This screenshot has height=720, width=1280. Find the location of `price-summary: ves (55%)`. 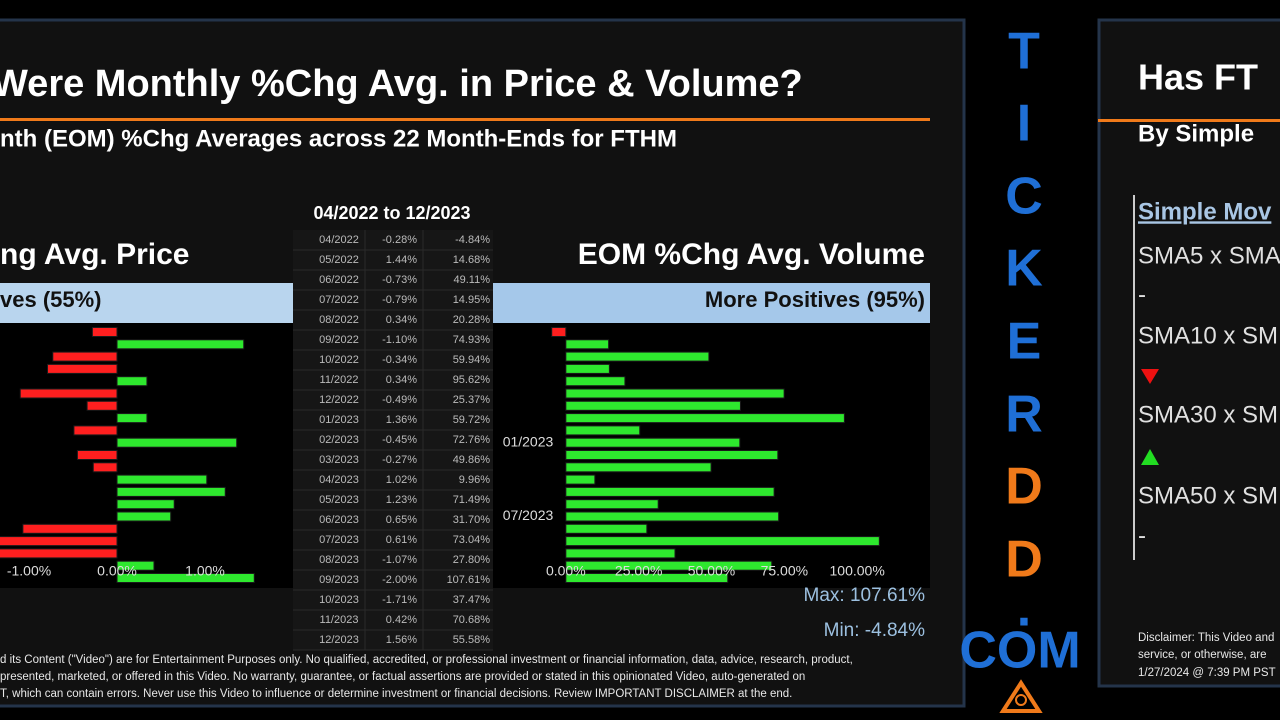

price-summary: ves (55%) is located at coordinates (51, 299).